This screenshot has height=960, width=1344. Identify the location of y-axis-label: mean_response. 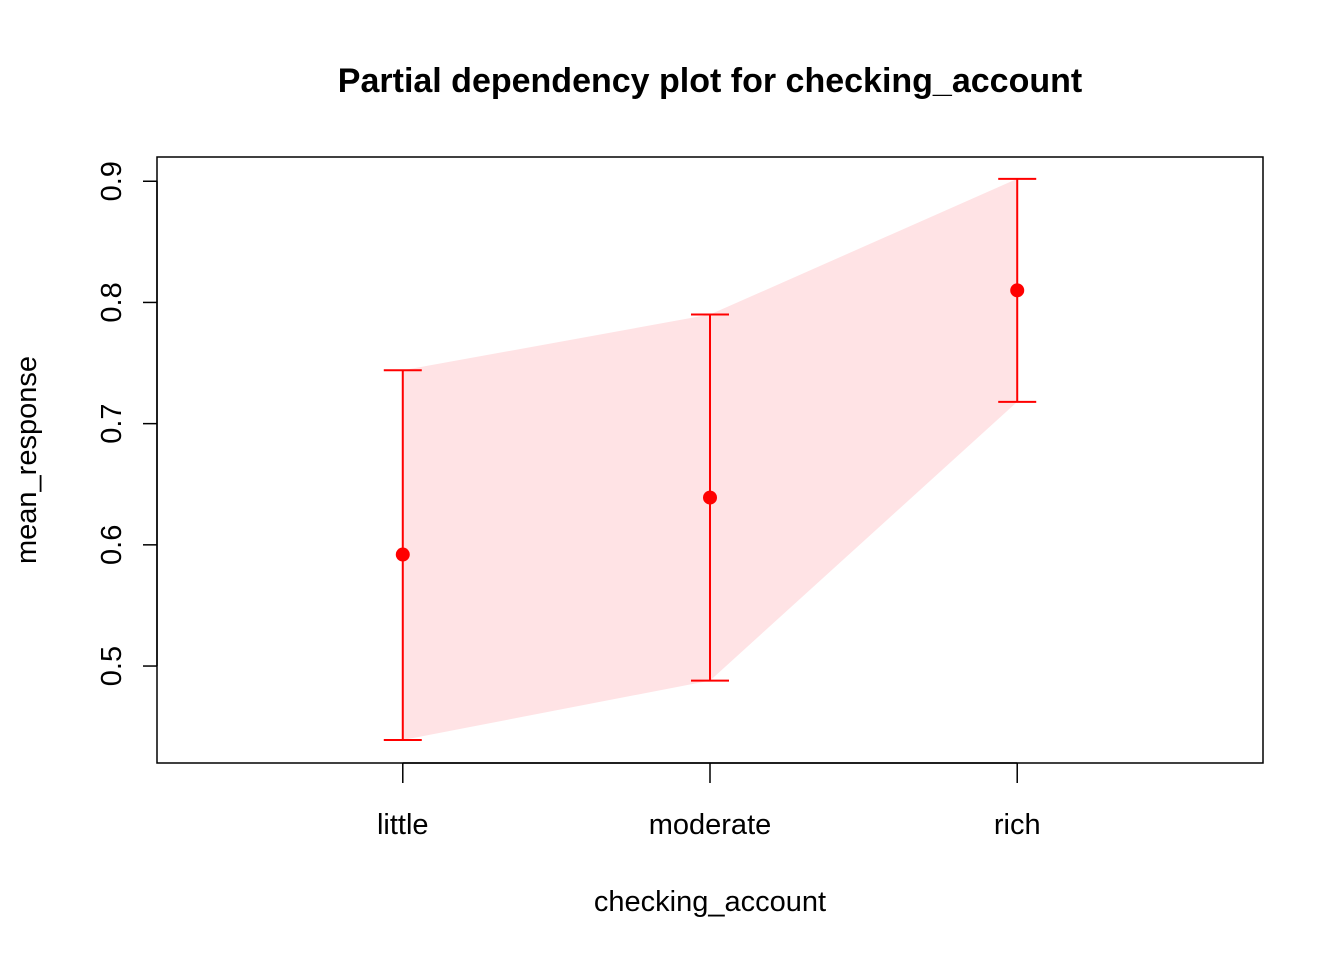
(27, 460).